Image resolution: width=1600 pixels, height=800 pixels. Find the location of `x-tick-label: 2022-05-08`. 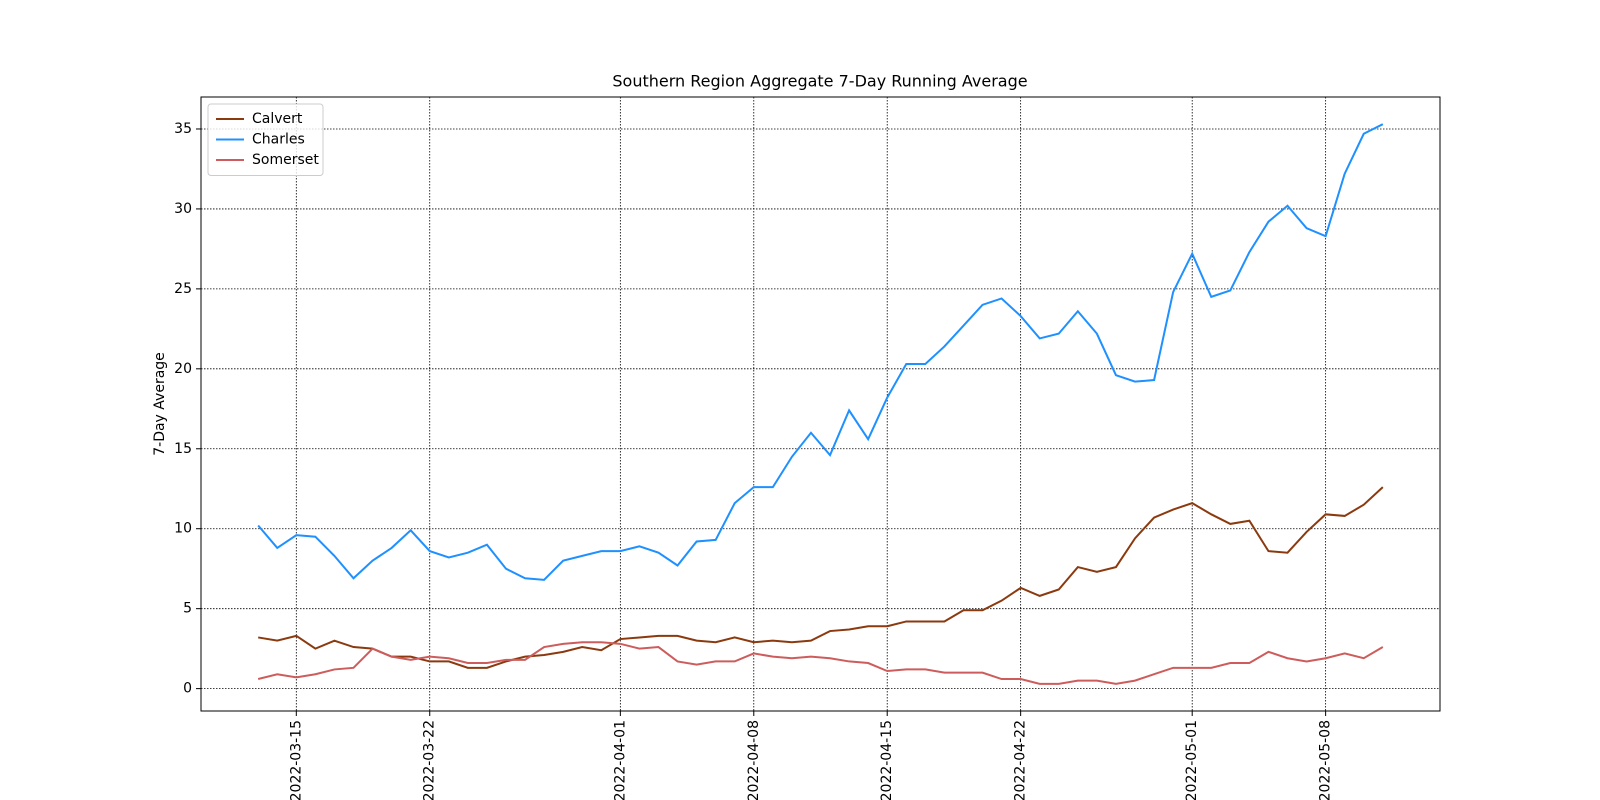

x-tick-label: 2022-05-08 is located at coordinates (1326, 760).